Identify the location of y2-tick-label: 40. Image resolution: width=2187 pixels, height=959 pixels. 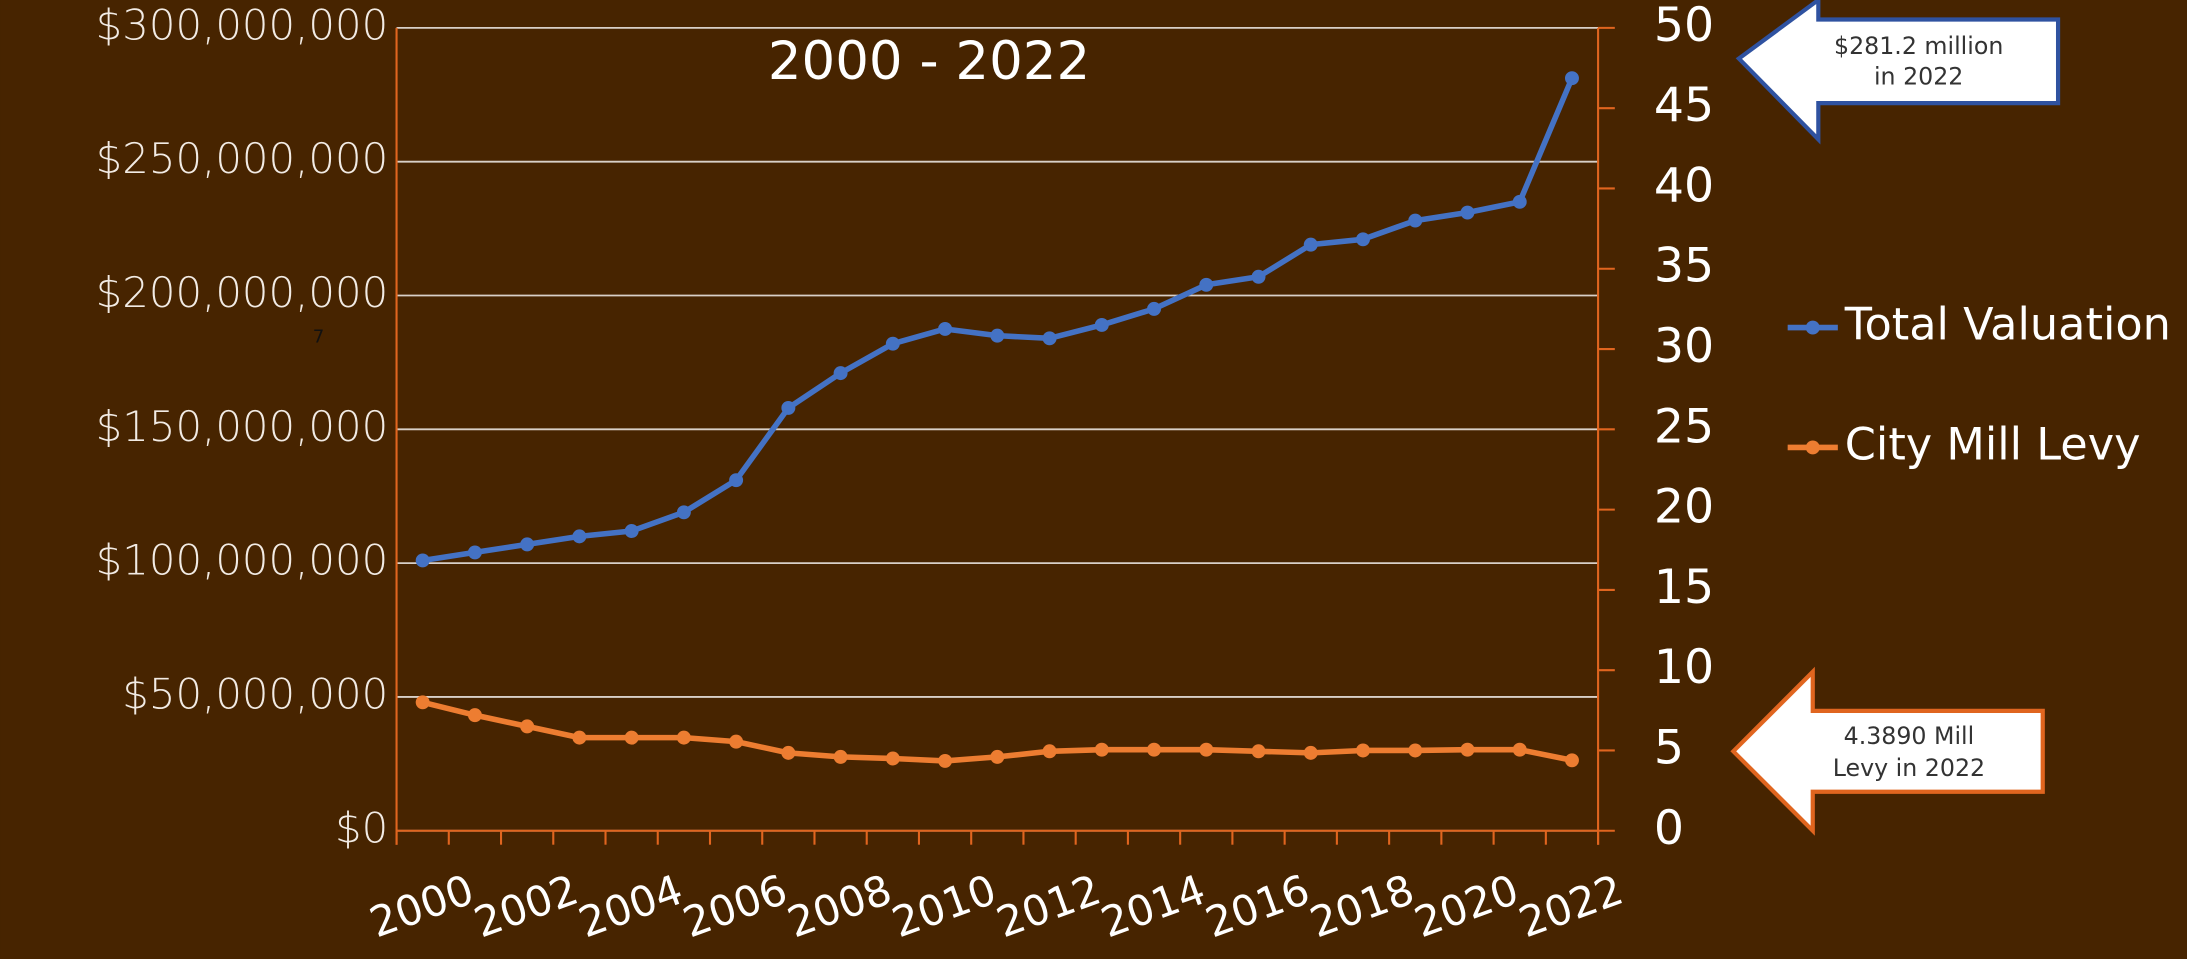
(1684, 185).